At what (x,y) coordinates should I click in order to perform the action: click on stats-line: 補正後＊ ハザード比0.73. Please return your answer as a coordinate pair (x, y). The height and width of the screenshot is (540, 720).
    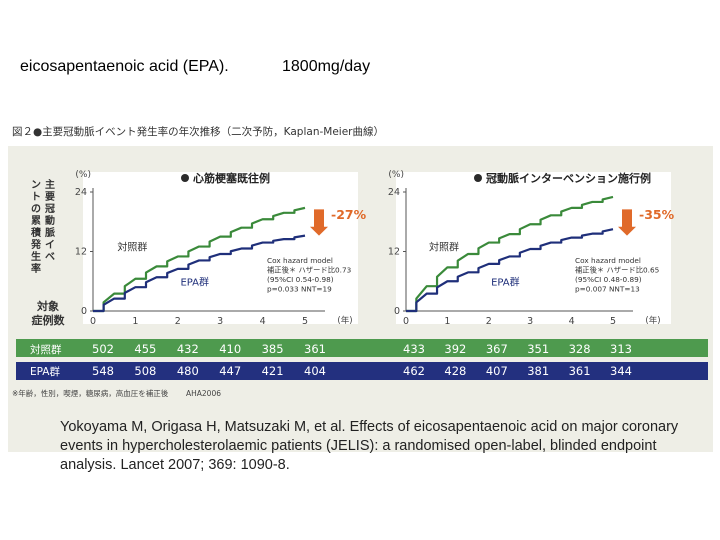
    Looking at the image, I should click on (309, 270).